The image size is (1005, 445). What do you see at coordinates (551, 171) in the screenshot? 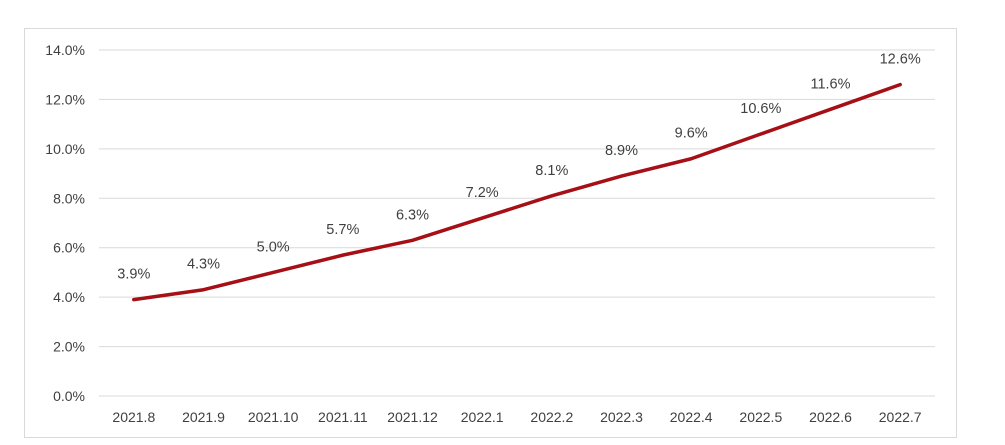
I see `data-label: 8.1%` at bounding box center [551, 171].